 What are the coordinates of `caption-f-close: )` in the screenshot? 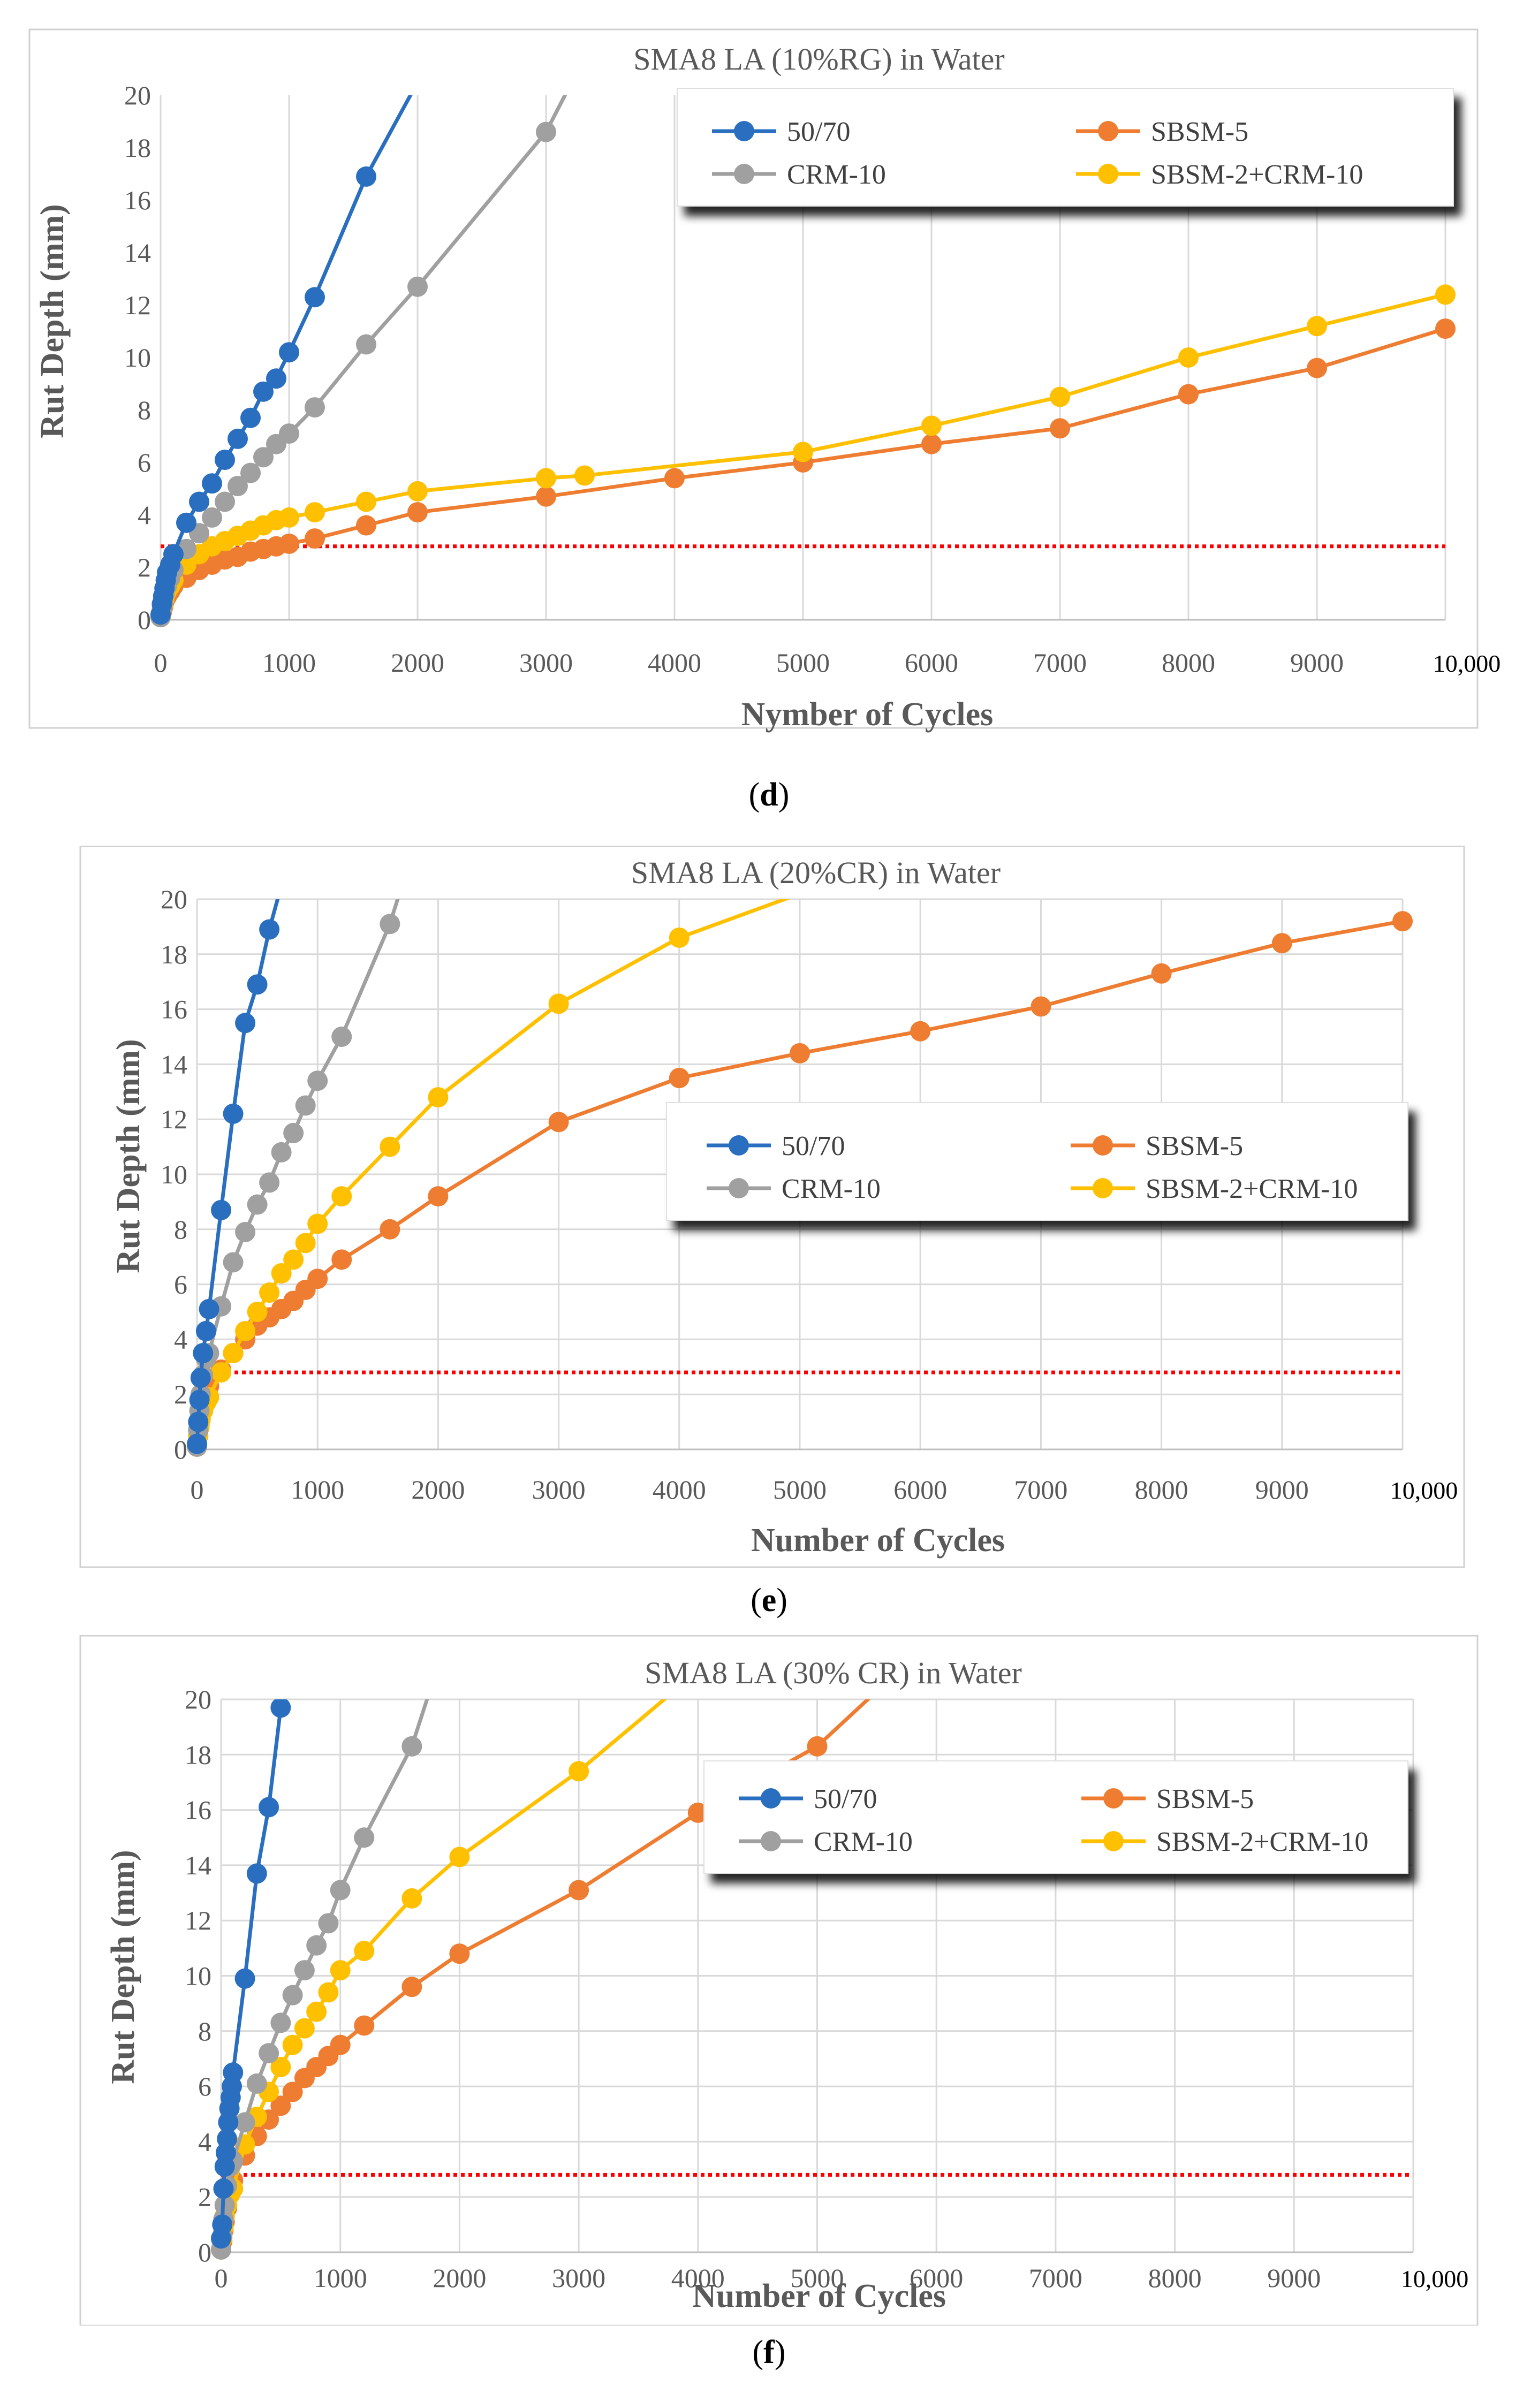 It's located at (780, 2352).